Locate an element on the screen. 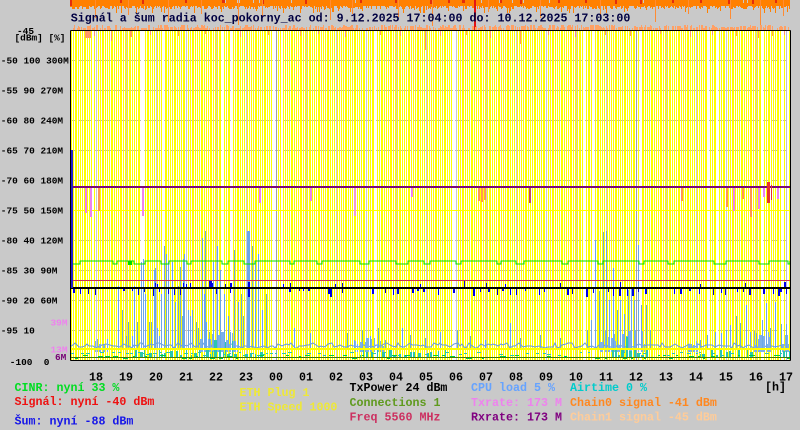 Image resolution: width=800 pixels, height=430 pixels. svg-text: -95 10 is located at coordinates (18, 331).